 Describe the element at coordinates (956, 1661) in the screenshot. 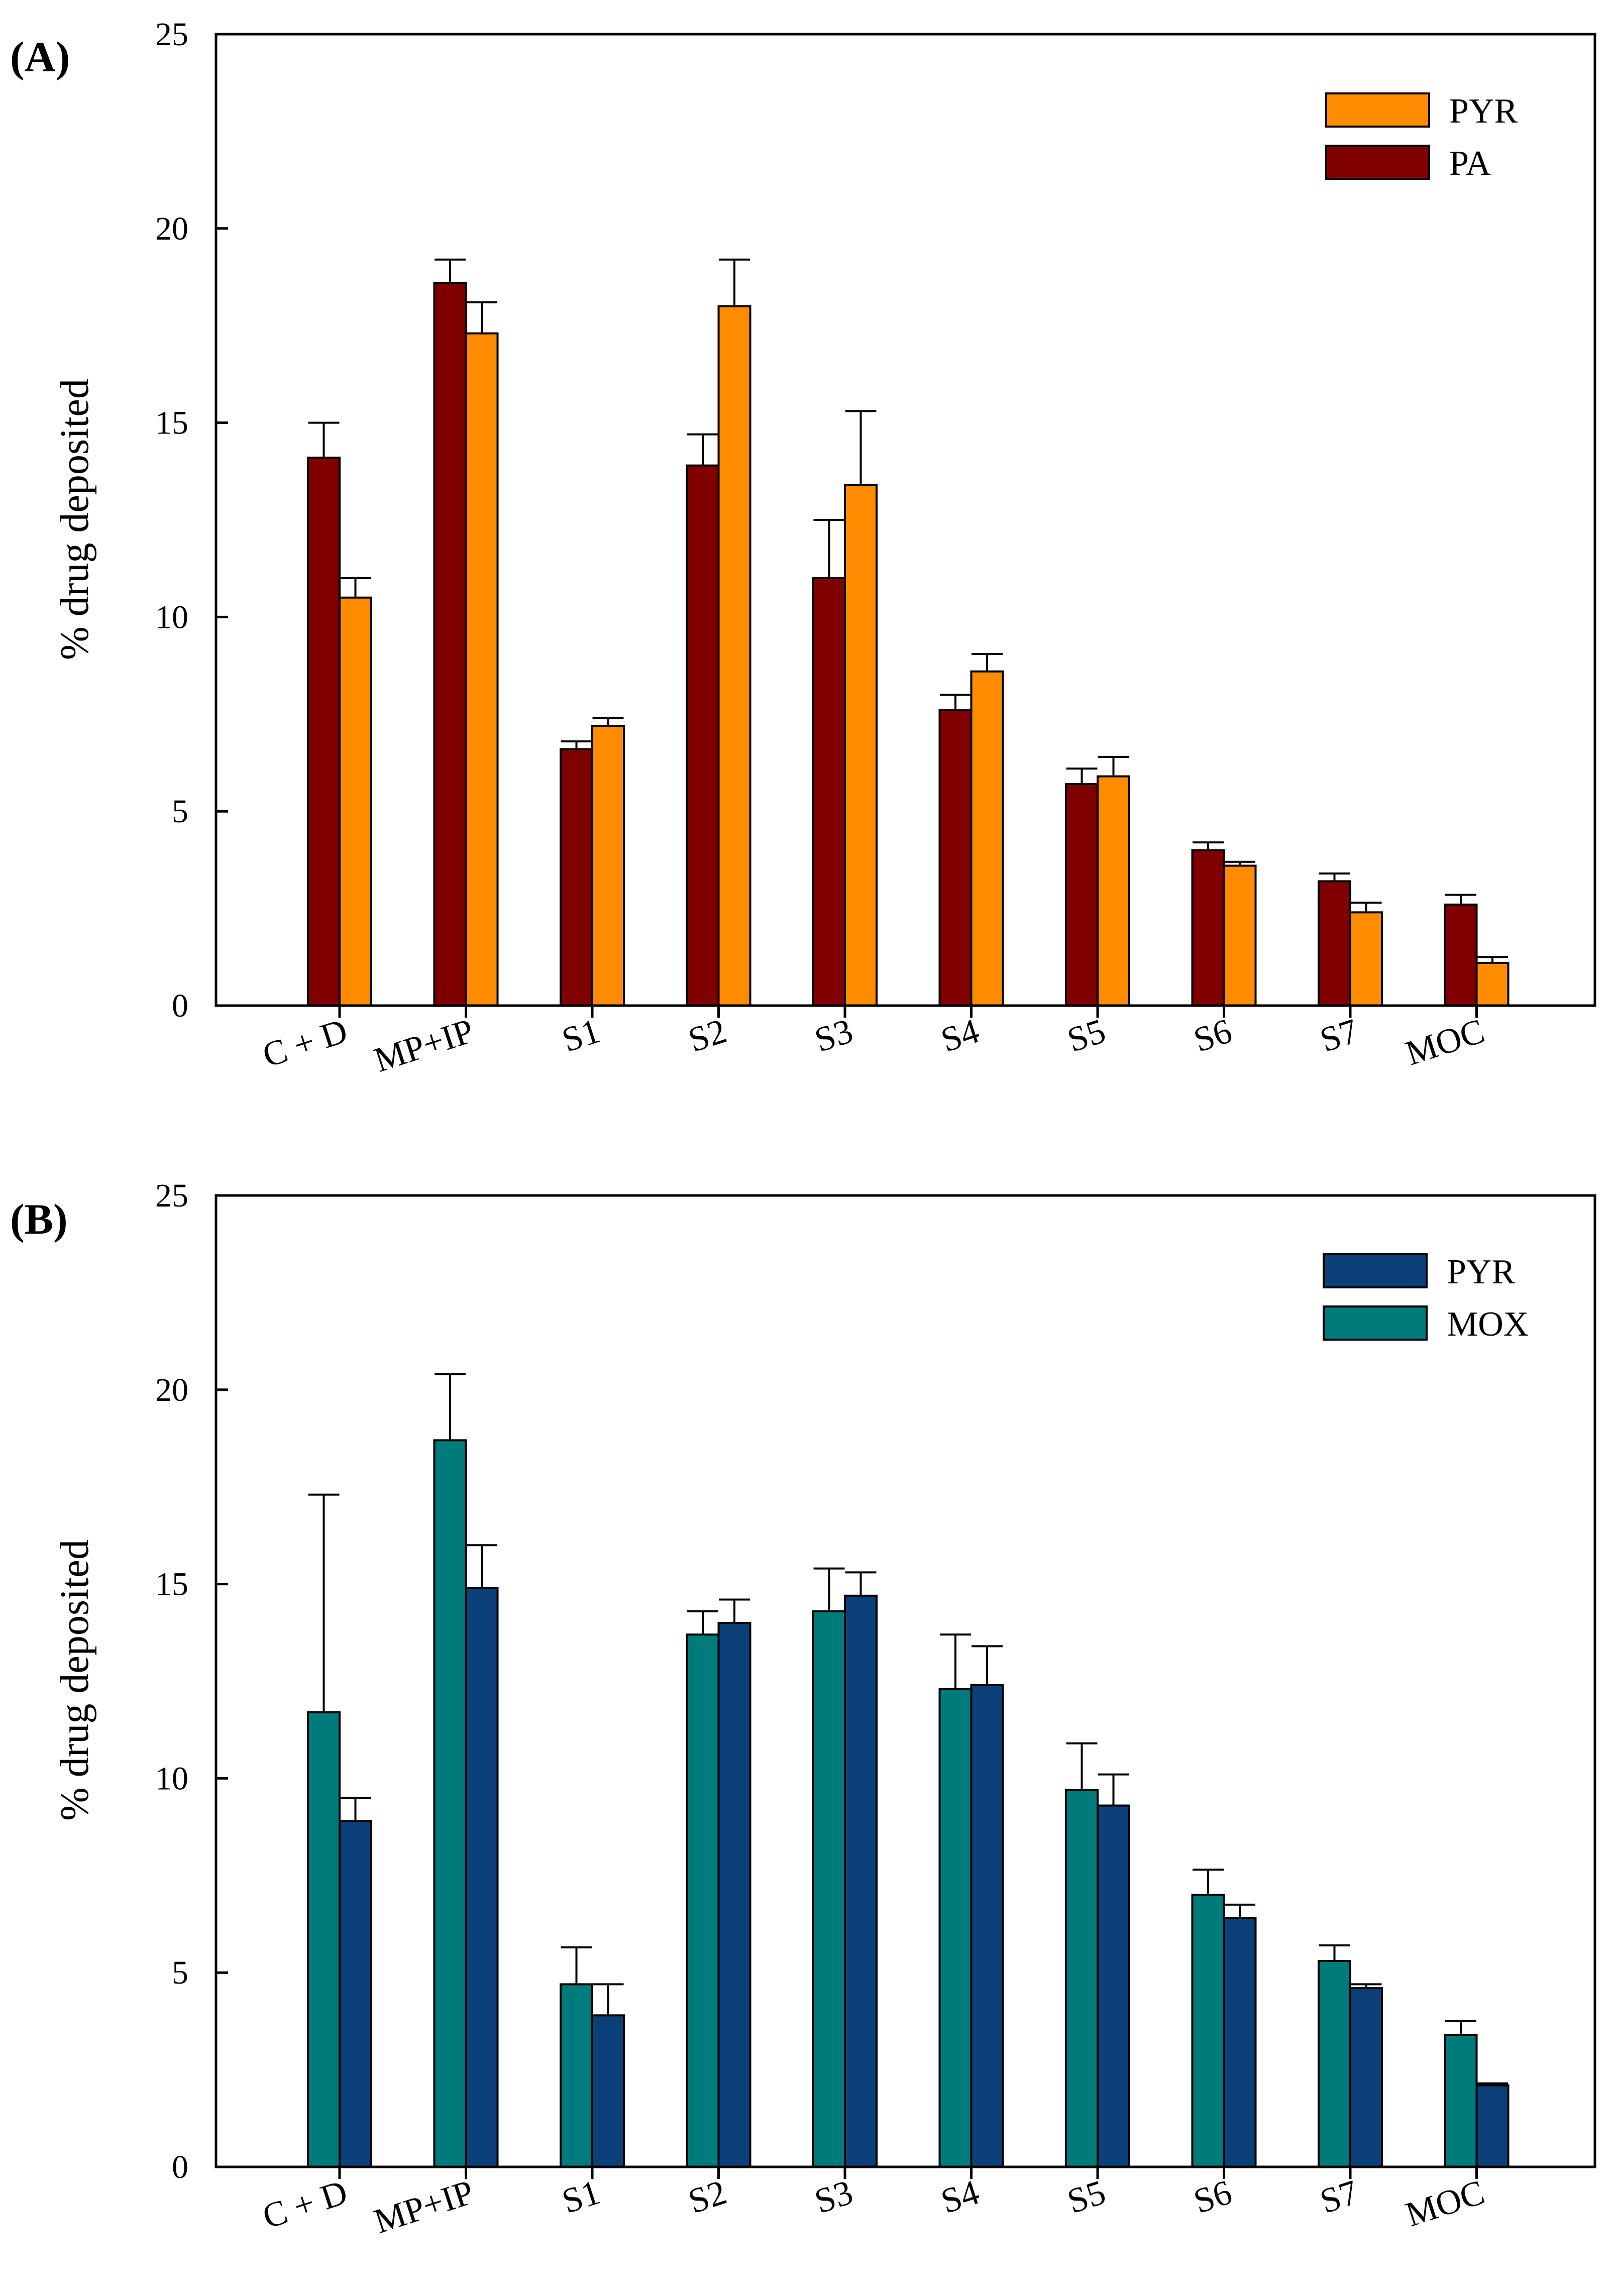

I see `error-bar-mox-s4` at that location.